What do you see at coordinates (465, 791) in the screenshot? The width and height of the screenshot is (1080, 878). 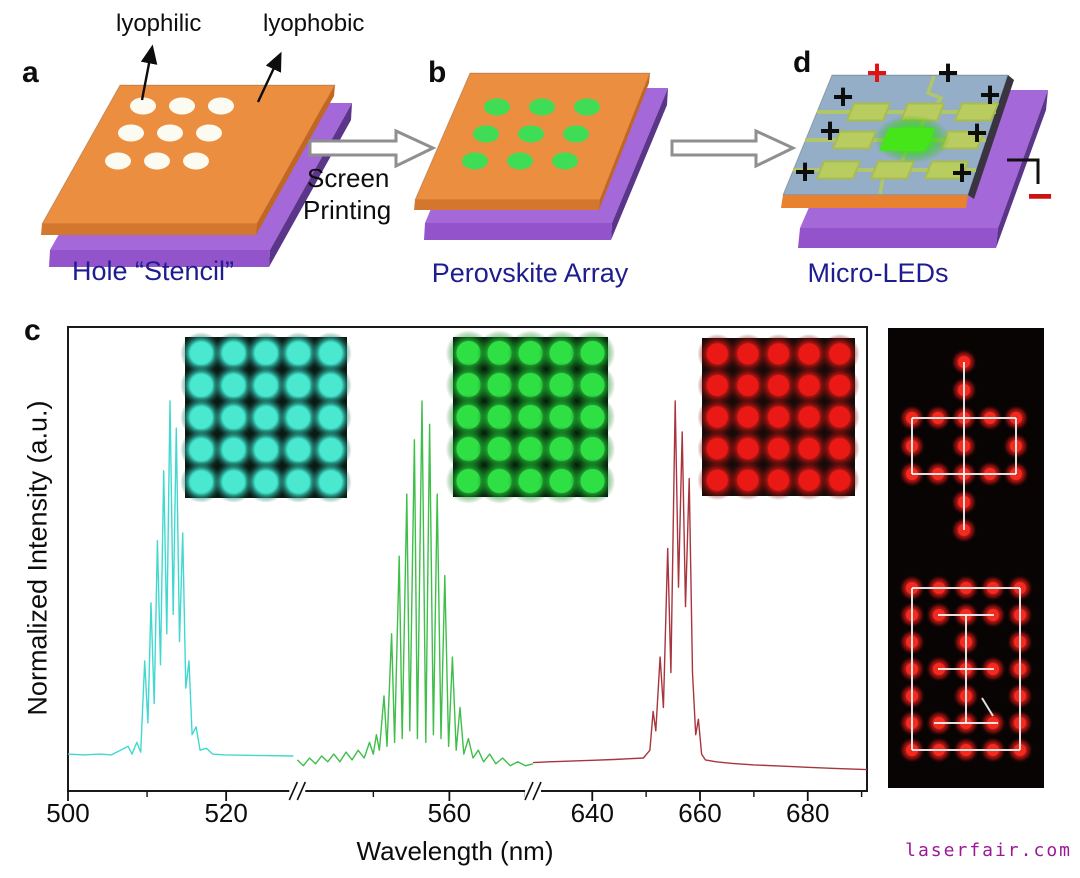 I see `x-axis-ticks` at bounding box center [465, 791].